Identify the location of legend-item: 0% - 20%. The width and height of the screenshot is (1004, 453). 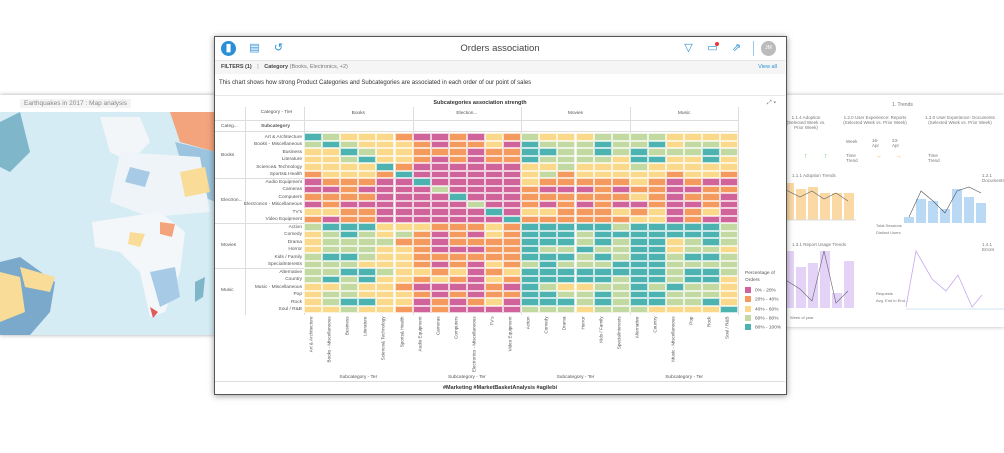
(765, 290).